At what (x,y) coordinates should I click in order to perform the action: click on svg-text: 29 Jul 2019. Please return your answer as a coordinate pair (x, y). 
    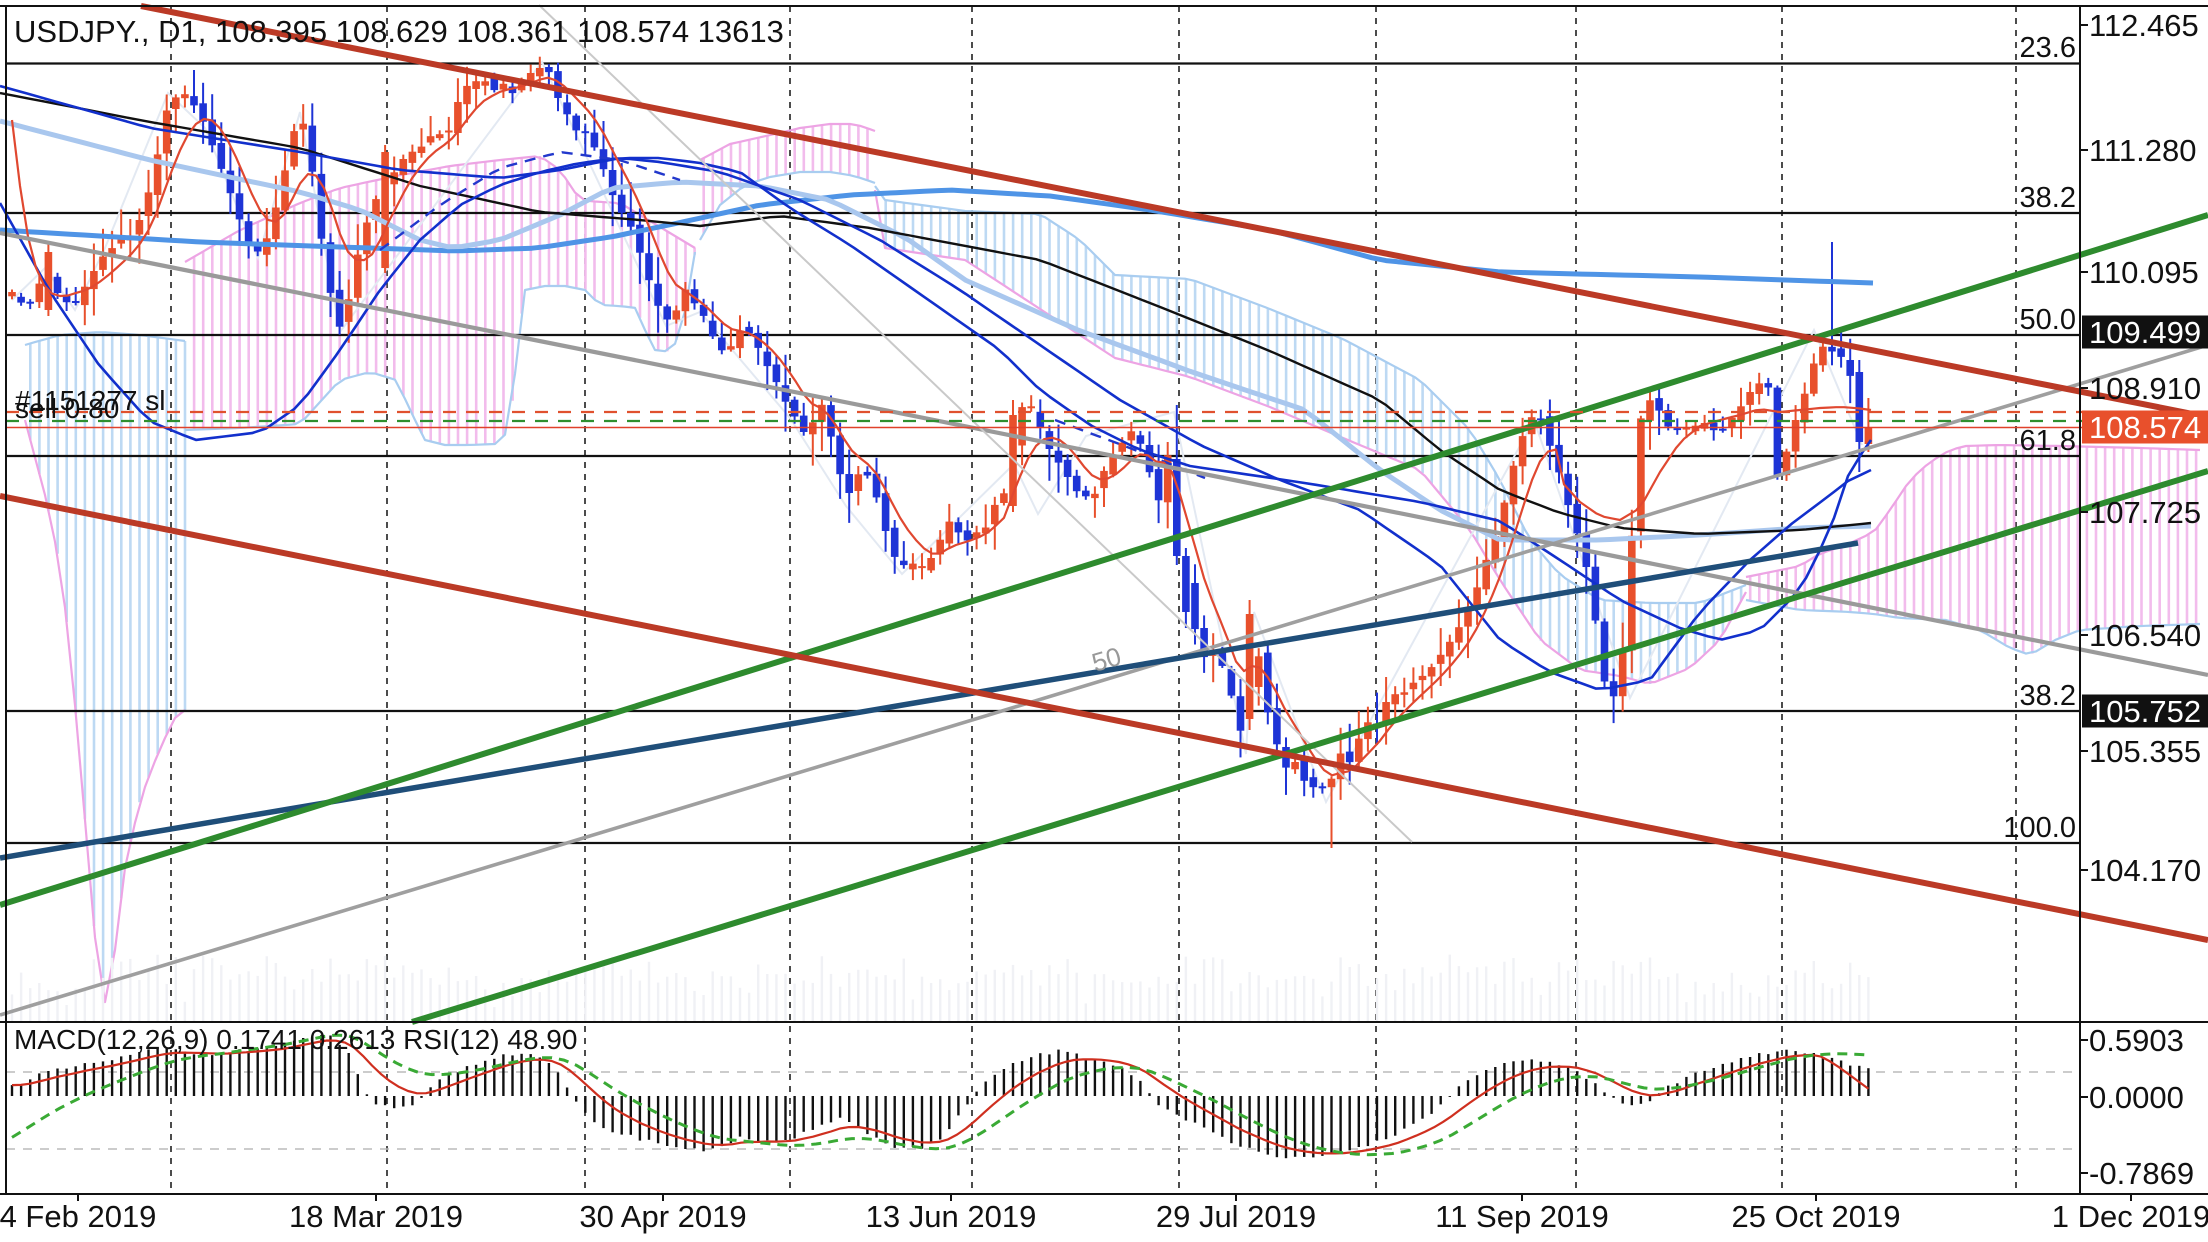
    Looking at the image, I should click on (1236, 1216).